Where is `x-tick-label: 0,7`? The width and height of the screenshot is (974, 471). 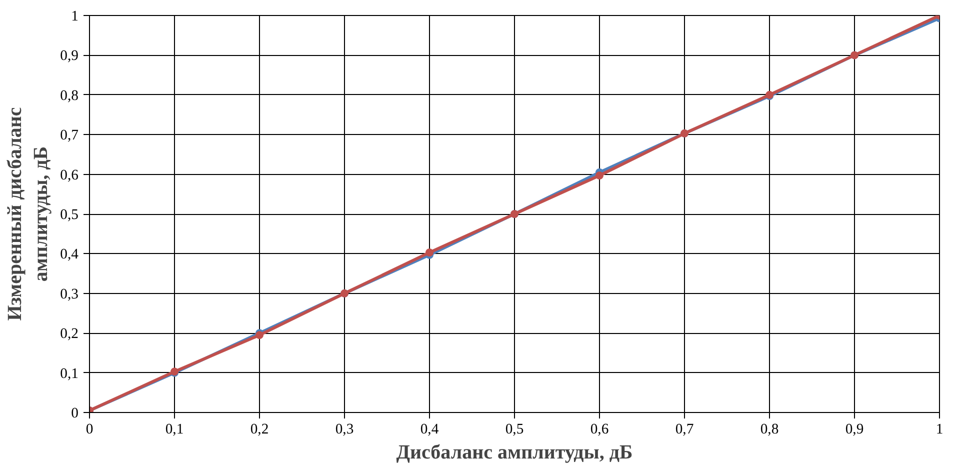 x-tick-label: 0,7 is located at coordinates (684, 430).